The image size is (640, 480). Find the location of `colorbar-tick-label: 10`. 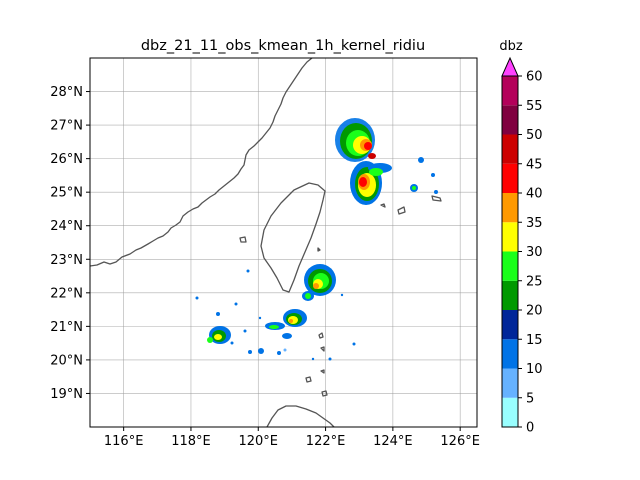

colorbar-tick-label: 10 is located at coordinates (534, 369).